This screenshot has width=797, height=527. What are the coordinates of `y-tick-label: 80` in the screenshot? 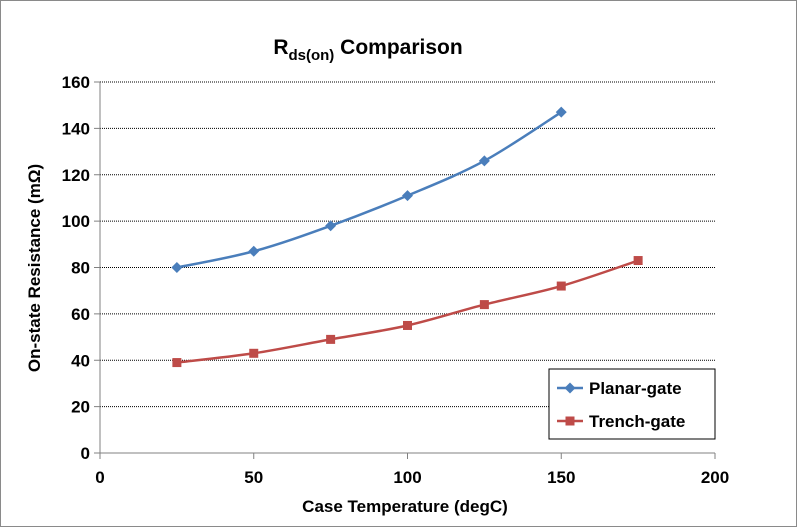 It's located at (80, 268).